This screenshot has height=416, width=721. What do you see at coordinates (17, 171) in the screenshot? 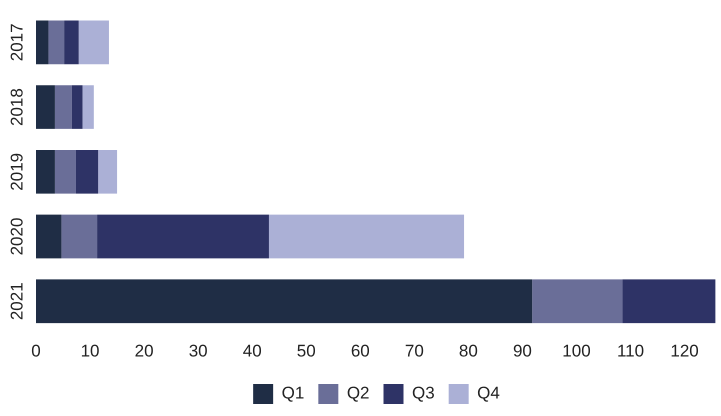
I see `y-tick-label: 2019` at bounding box center [17, 171].